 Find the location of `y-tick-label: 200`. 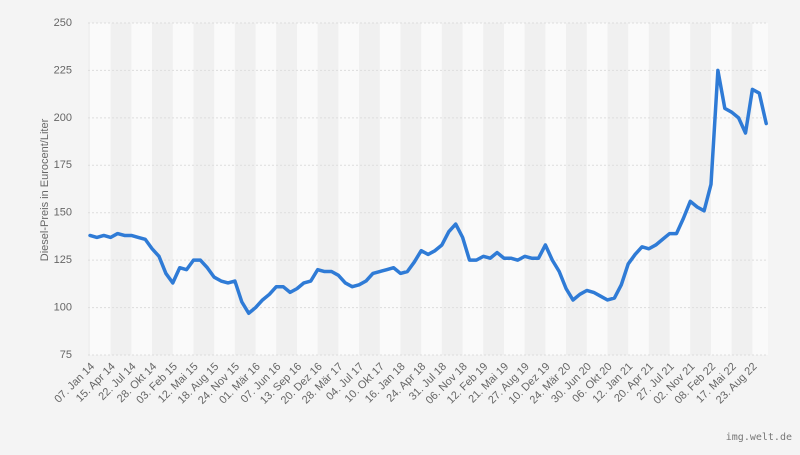

y-tick-label: 200 is located at coordinates (63, 118).